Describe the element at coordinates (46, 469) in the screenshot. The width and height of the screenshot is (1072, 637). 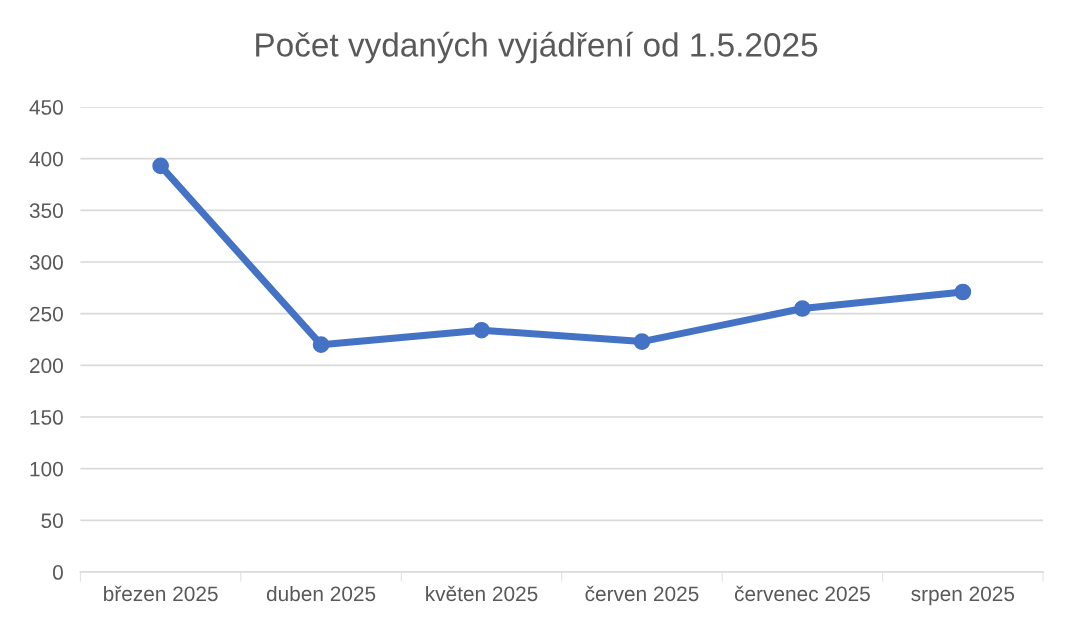
I see `y-tick-label: 100` at that location.